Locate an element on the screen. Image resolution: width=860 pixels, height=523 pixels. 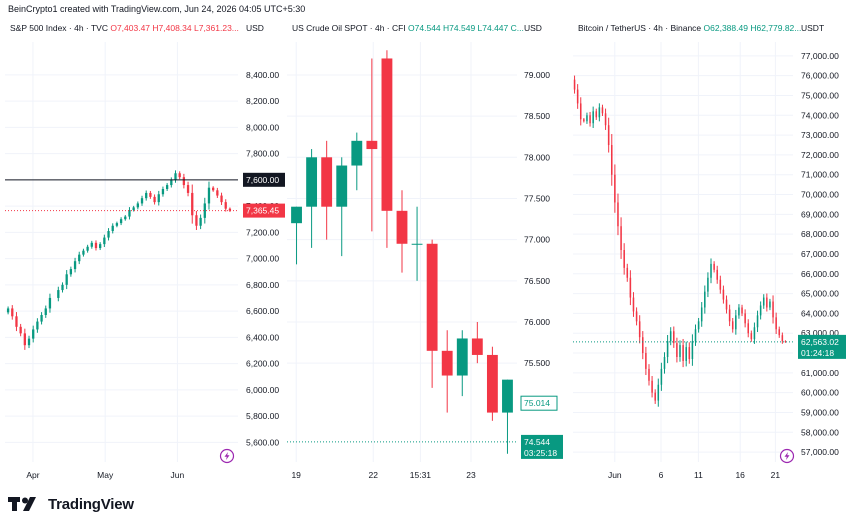
y-tick-label: 61,000.00 is located at coordinates (820, 373).